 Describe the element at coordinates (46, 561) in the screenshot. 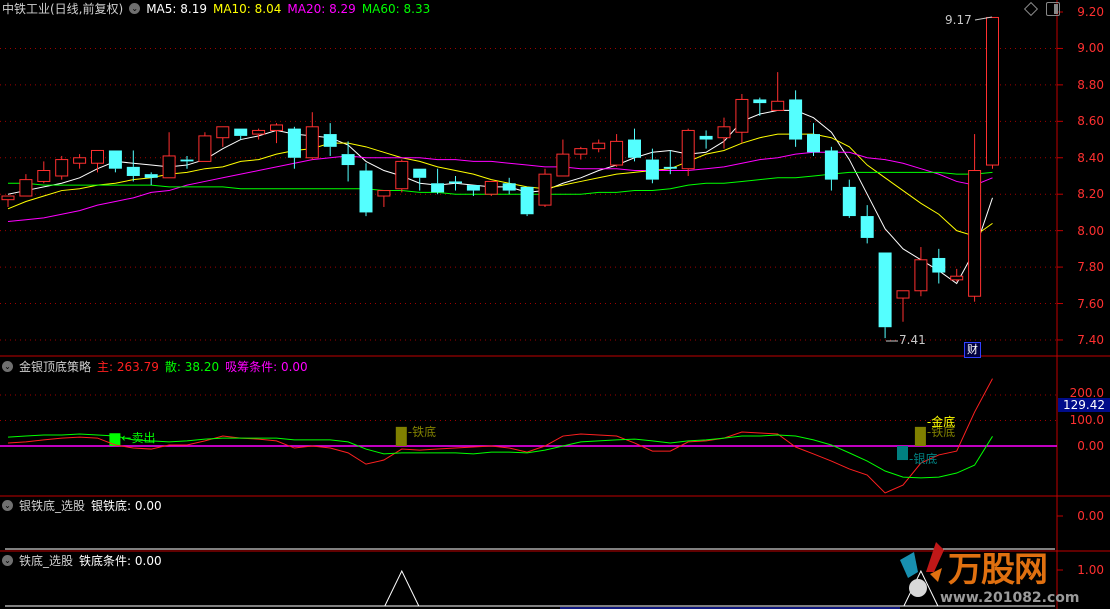

I see `panel4-title: 铁底_选股` at that location.